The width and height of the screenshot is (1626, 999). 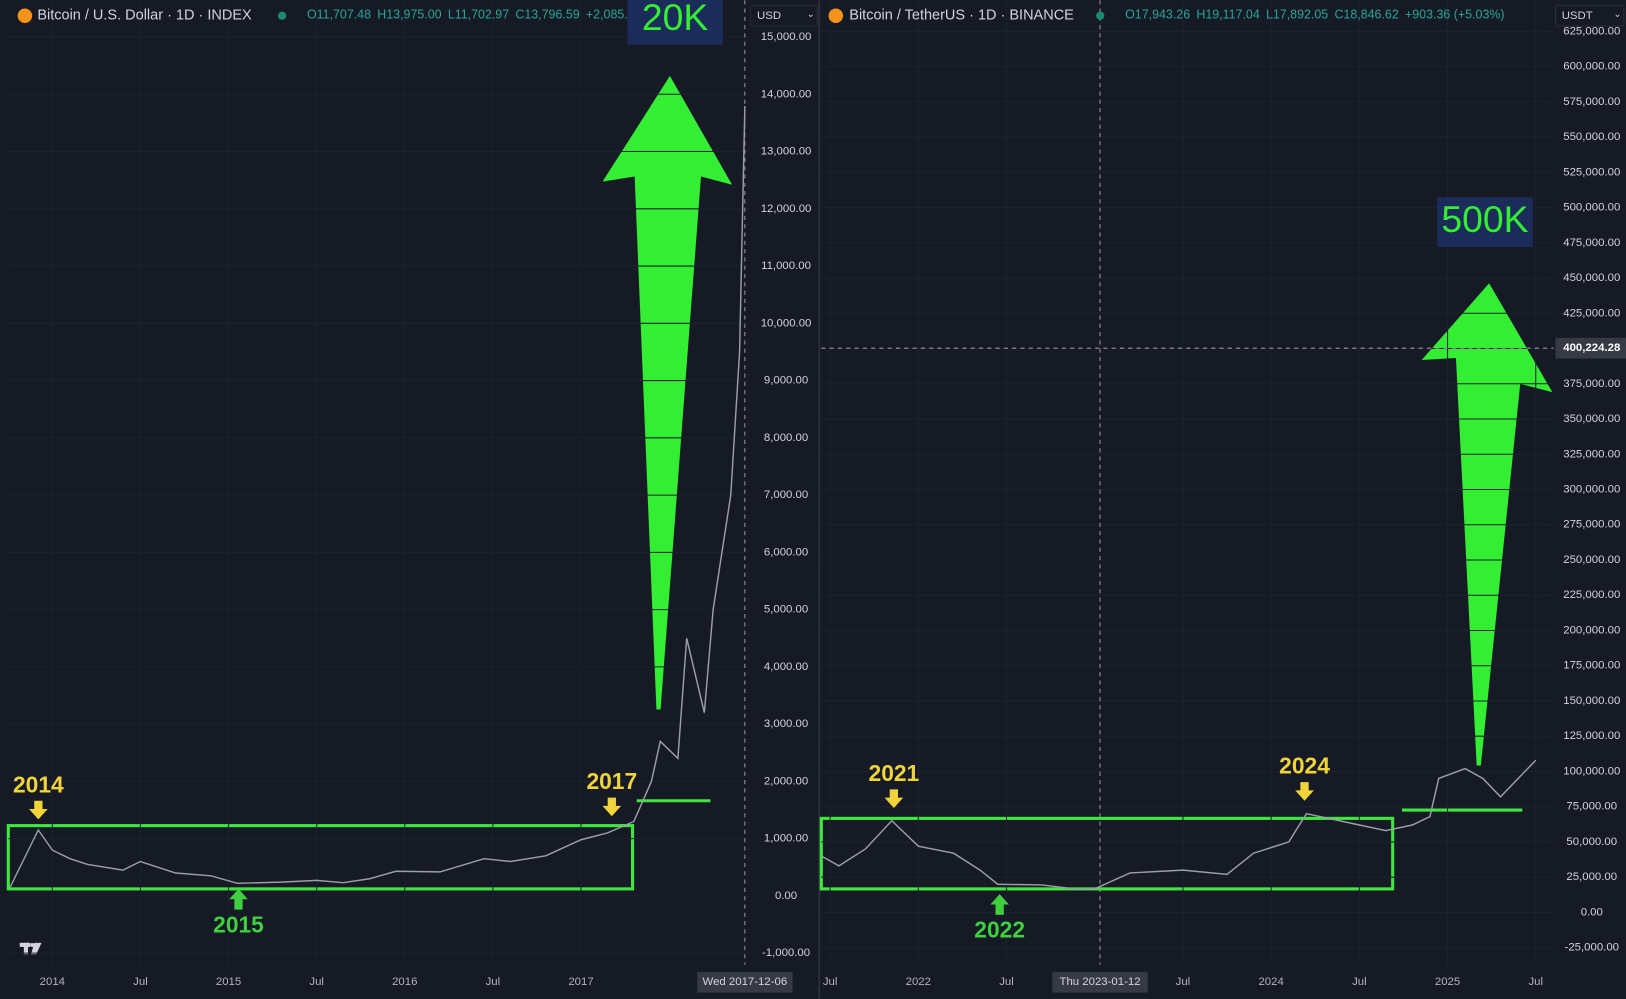 I want to click on x-tick-label: 2015, so click(x=228, y=982).